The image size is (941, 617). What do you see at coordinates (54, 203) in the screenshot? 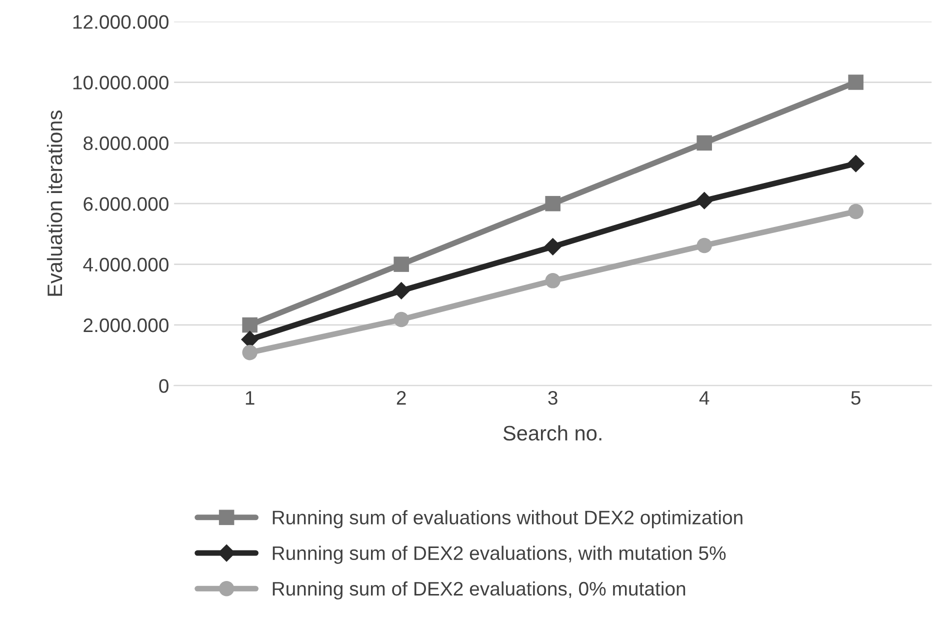
I see `y-axis-title: Evaluation iterations` at bounding box center [54, 203].